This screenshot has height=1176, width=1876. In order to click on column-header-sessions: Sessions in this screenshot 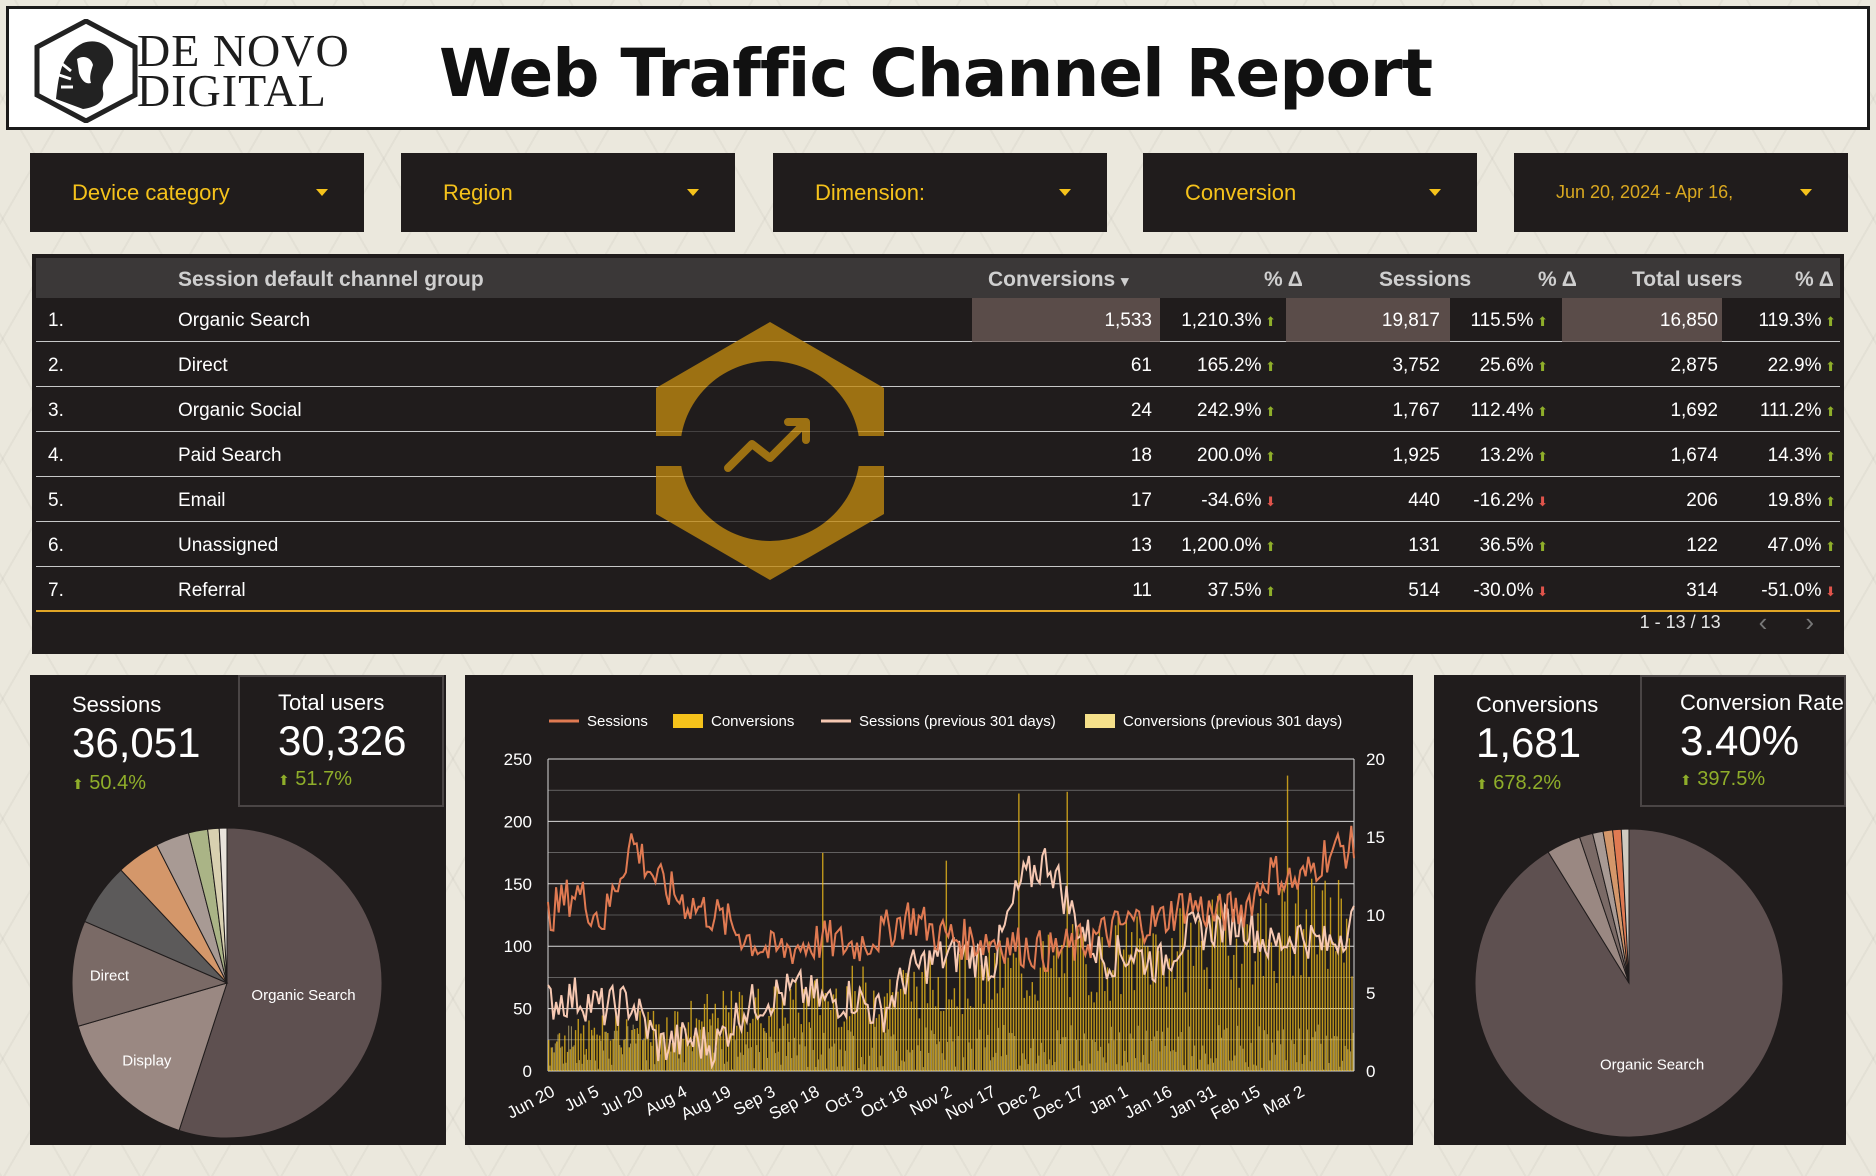, I will do `click(1425, 279)`.